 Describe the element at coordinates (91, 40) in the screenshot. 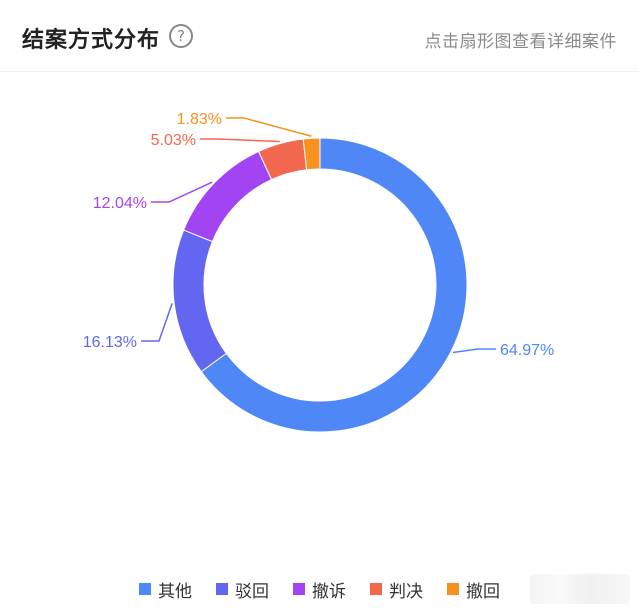

I see `card-title: 结案方式分布` at that location.